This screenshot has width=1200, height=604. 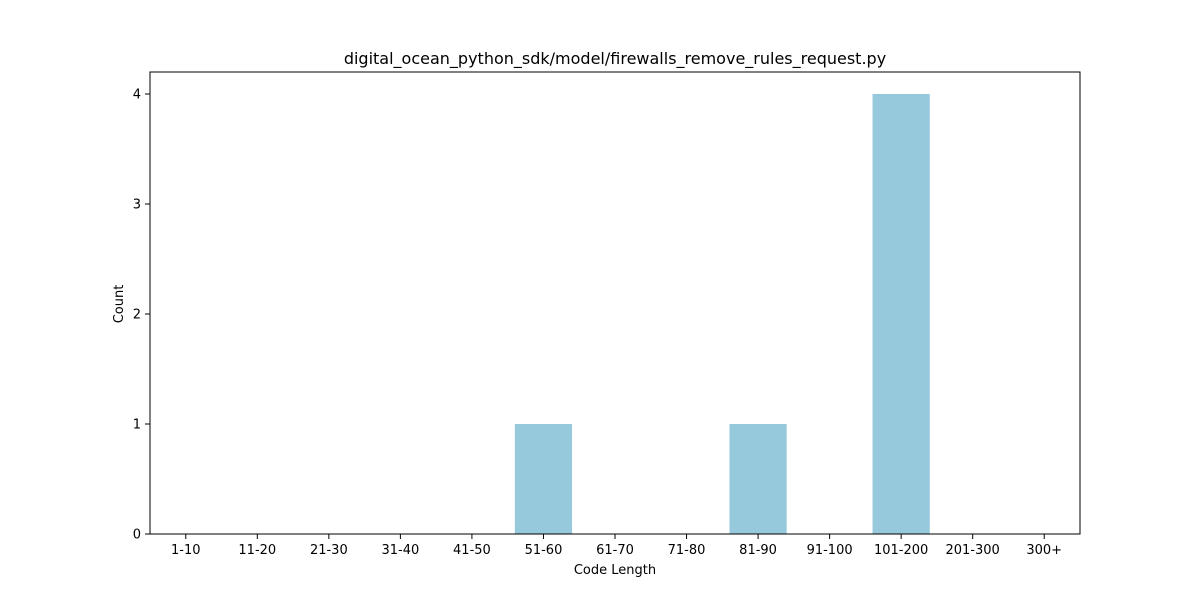 I want to click on y-axis-ticks: 0 1 2 3 4, so click(x=141, y=315).